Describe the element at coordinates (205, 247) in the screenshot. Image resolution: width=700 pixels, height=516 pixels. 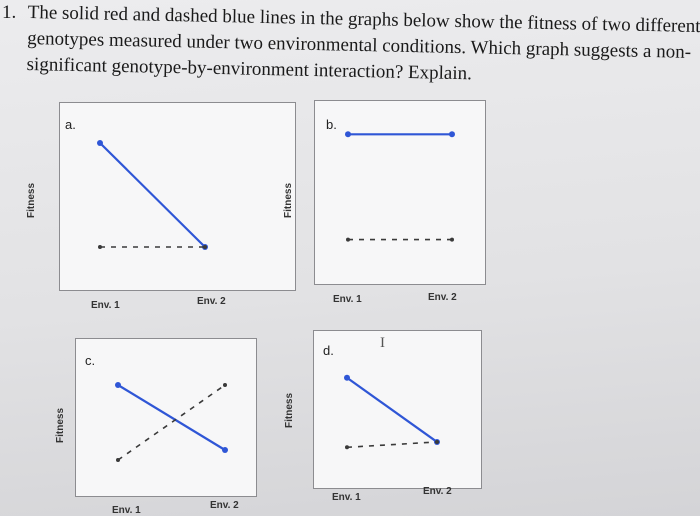
I see `graph-a-dashed-point-env2` at that location.